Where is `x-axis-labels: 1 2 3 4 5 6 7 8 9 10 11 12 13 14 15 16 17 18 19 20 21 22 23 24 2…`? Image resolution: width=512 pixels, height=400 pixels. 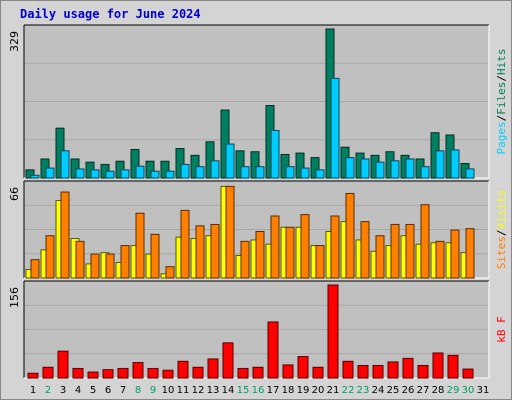 x-axis-labels: 1 2 3 4 5 6 7 8 9 10 11 12 13 14 15 16 17 18 19 20 21 22 23 24 2… is located at coordinates (260, 390).